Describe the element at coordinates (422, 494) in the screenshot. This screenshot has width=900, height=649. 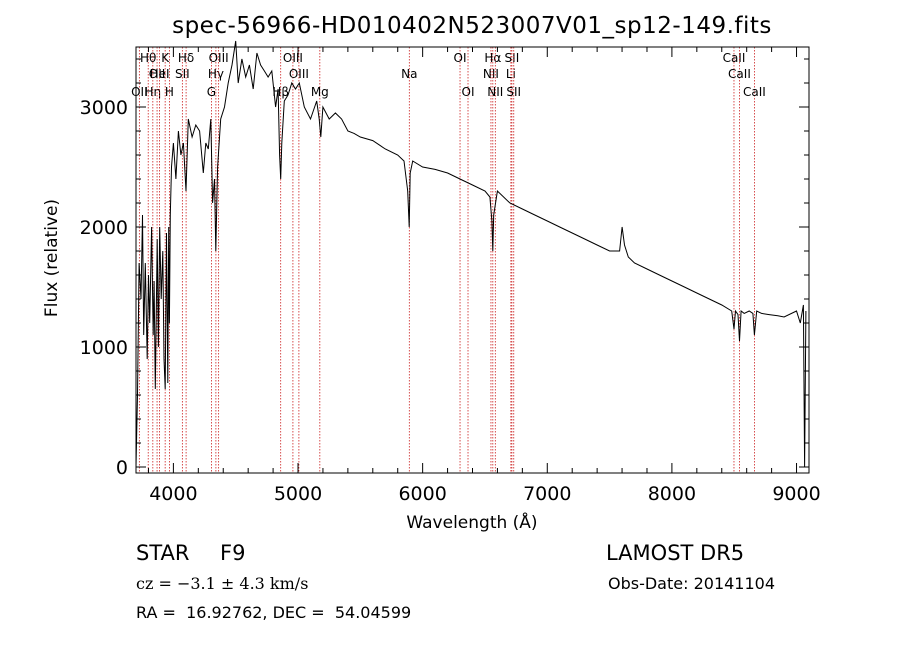
I see `x-tick-label: 6000` at that location.